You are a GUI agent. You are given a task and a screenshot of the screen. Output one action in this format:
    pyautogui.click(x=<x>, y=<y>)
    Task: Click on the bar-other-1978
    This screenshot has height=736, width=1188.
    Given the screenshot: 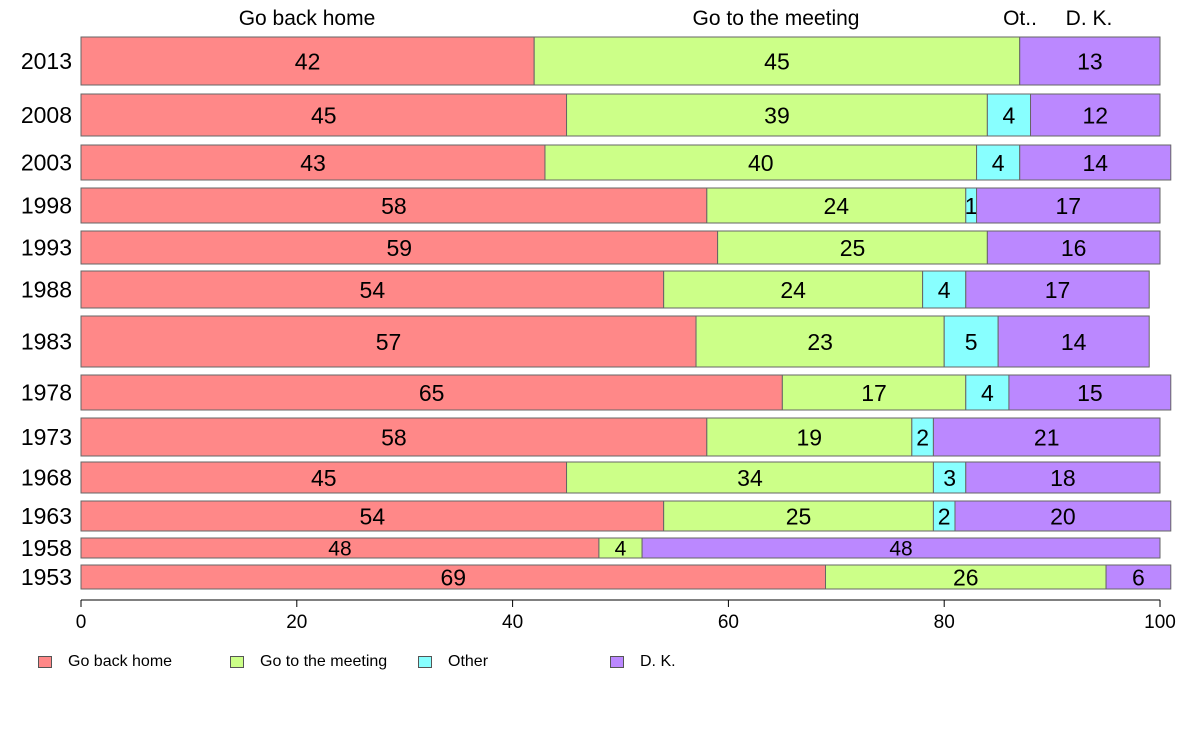 What is the action you would take?
    pyautogui.click(x=987, y=392)
    